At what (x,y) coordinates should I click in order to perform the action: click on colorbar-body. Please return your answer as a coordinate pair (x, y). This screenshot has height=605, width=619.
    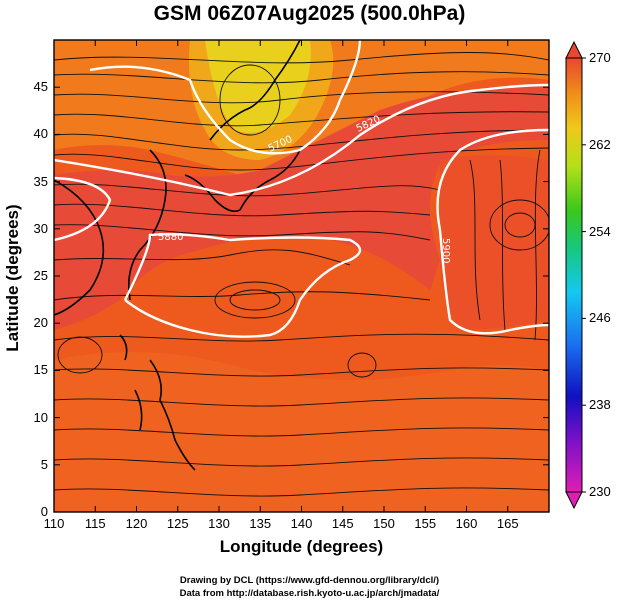
    Looking at the image, I should click on (574, 275).